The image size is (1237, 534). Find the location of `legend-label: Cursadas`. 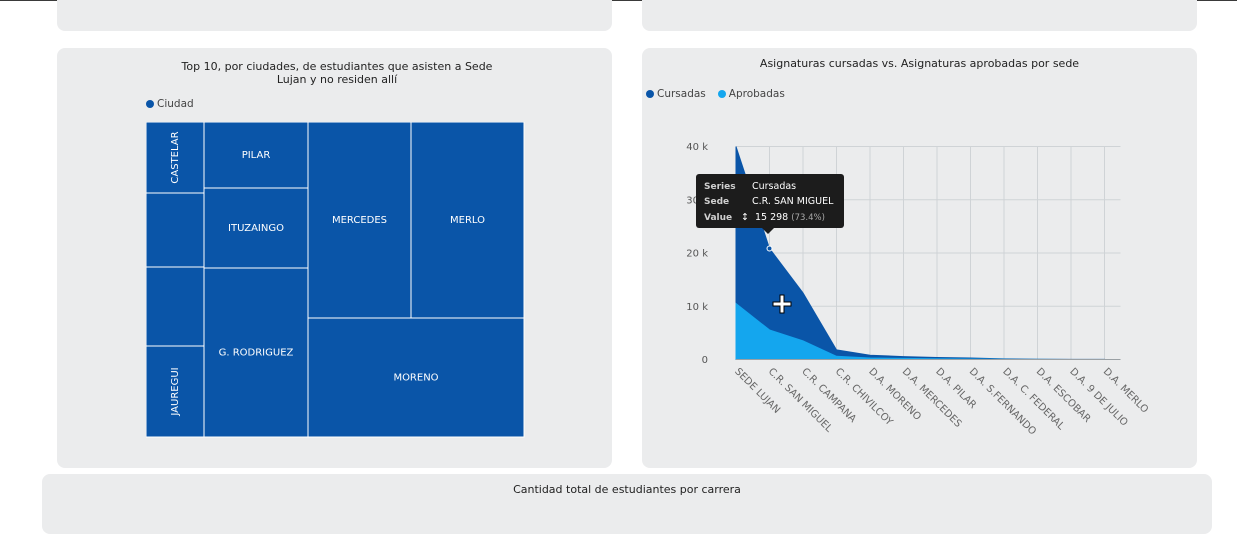

legend-label: Cursadas is located at coordinates (681, 94).